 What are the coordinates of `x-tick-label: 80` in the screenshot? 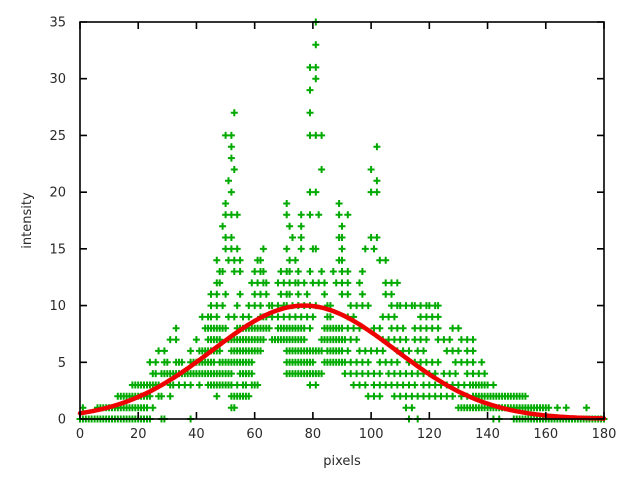 It's located at (313, 434).